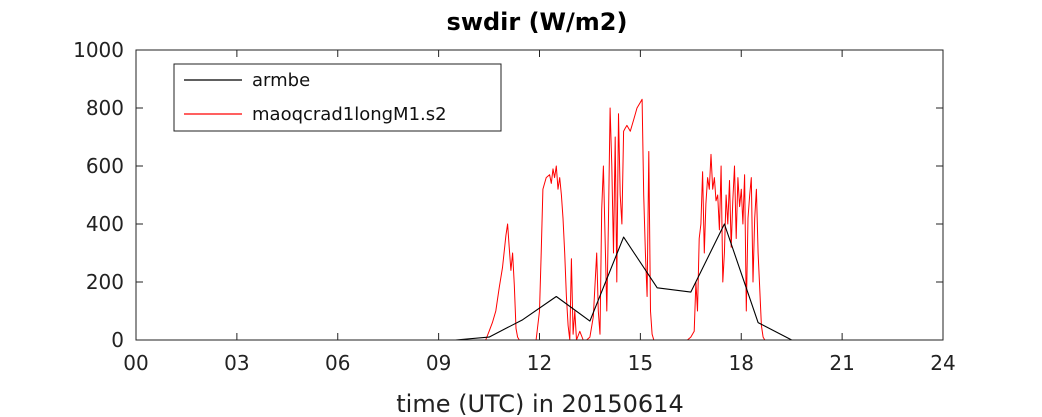  I want to click on legend: armbe maoqcrad1longM1.s2, so click(337, 97).